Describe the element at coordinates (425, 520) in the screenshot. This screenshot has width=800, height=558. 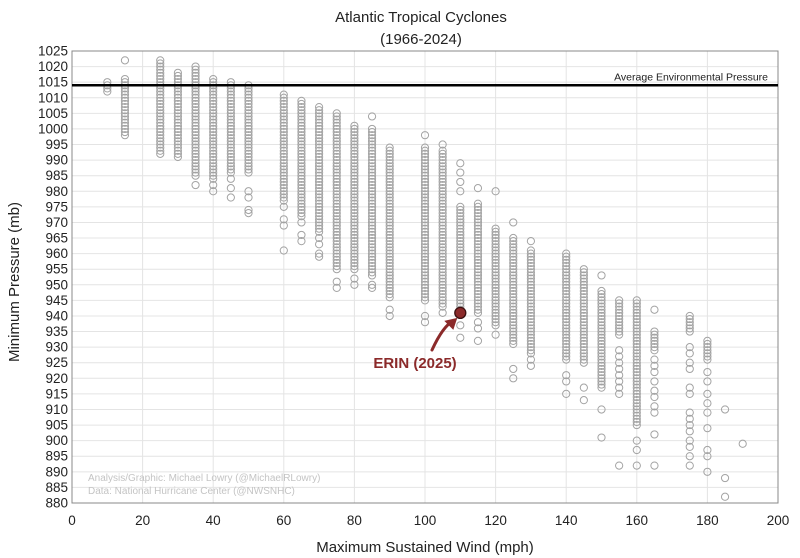
I see `x-tick-label: 100` at that location.